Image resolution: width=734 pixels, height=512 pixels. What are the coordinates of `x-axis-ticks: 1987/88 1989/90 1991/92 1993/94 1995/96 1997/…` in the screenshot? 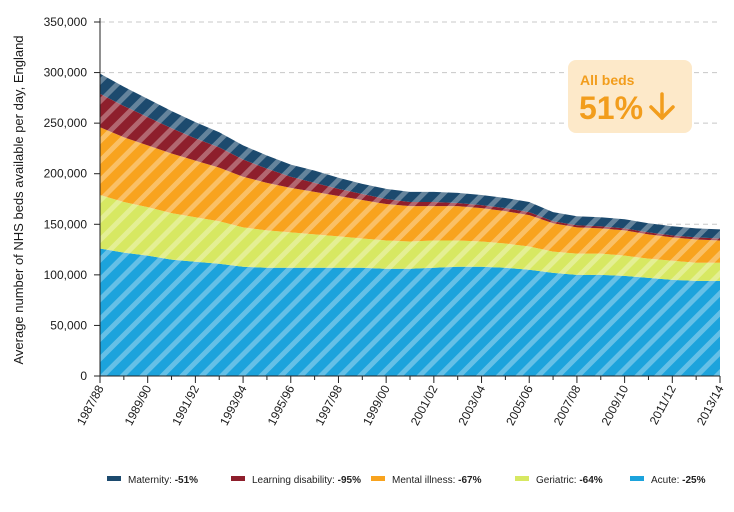 It's located at (400, 402).